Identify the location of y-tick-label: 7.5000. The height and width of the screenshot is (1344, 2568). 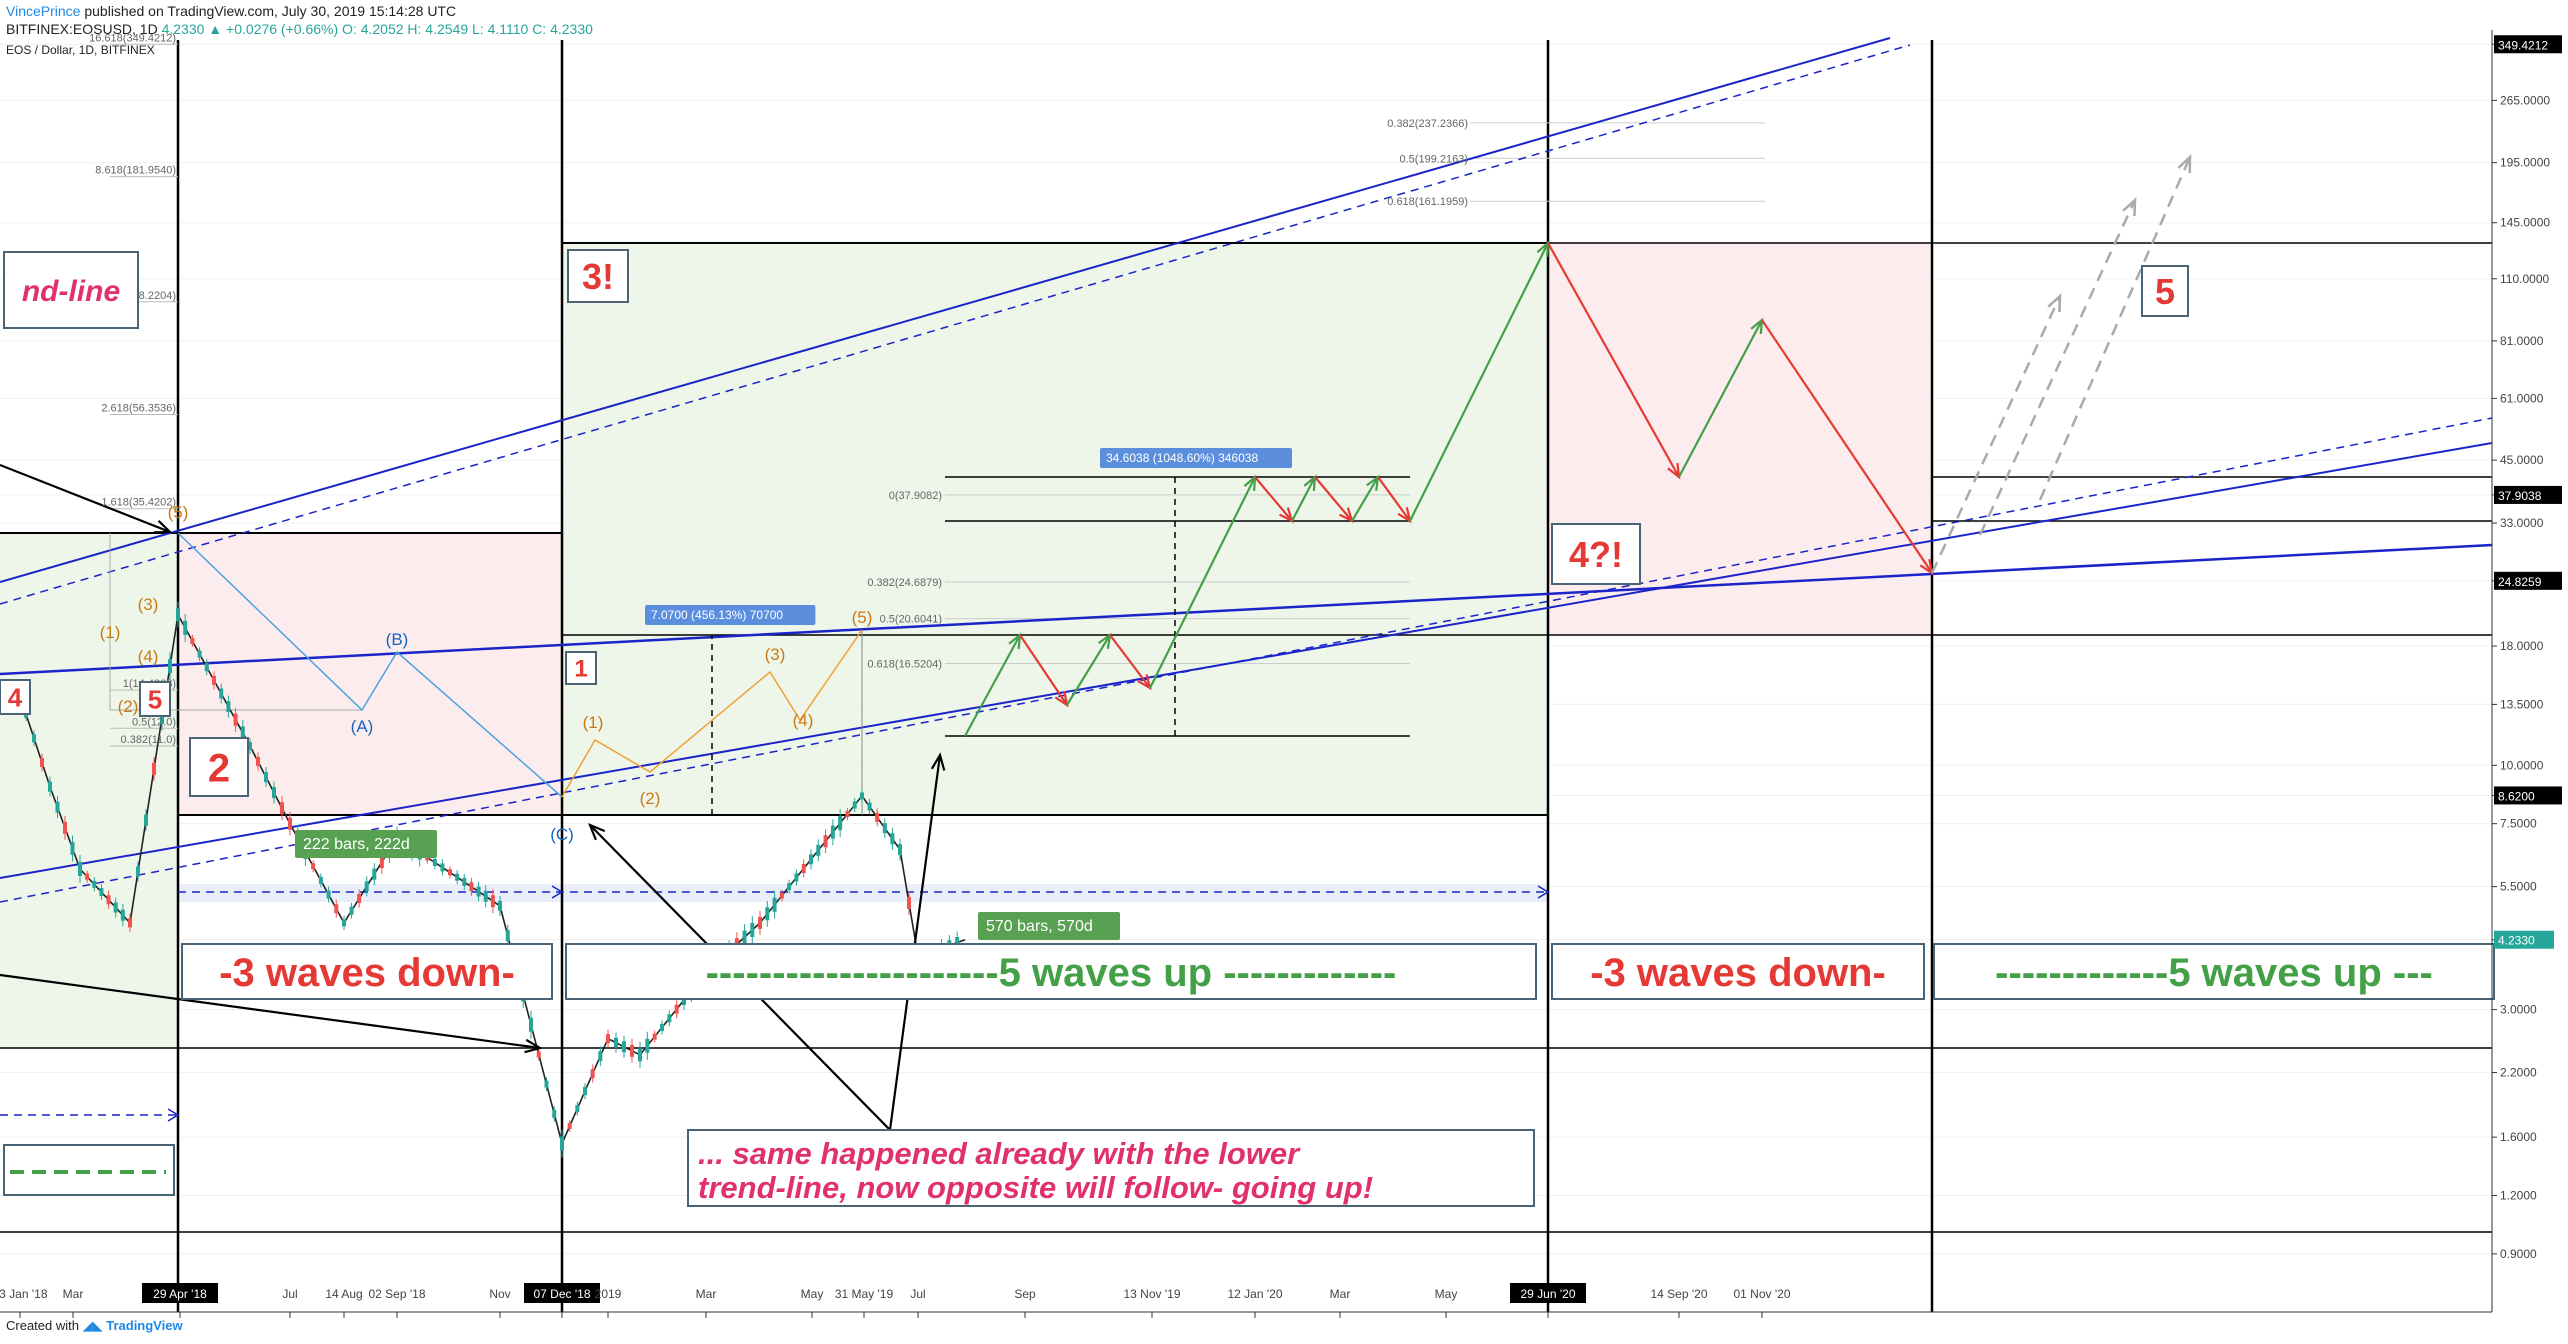
(2518, 824).